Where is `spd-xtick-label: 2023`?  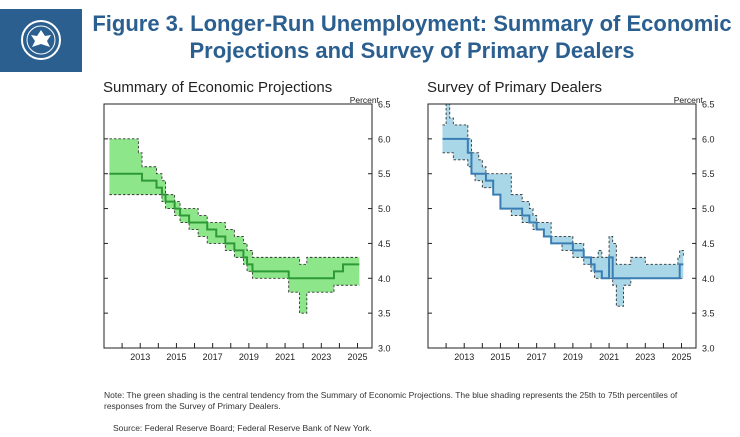
spd-xtick-label: 2023 is located at coordinates (645, 357).